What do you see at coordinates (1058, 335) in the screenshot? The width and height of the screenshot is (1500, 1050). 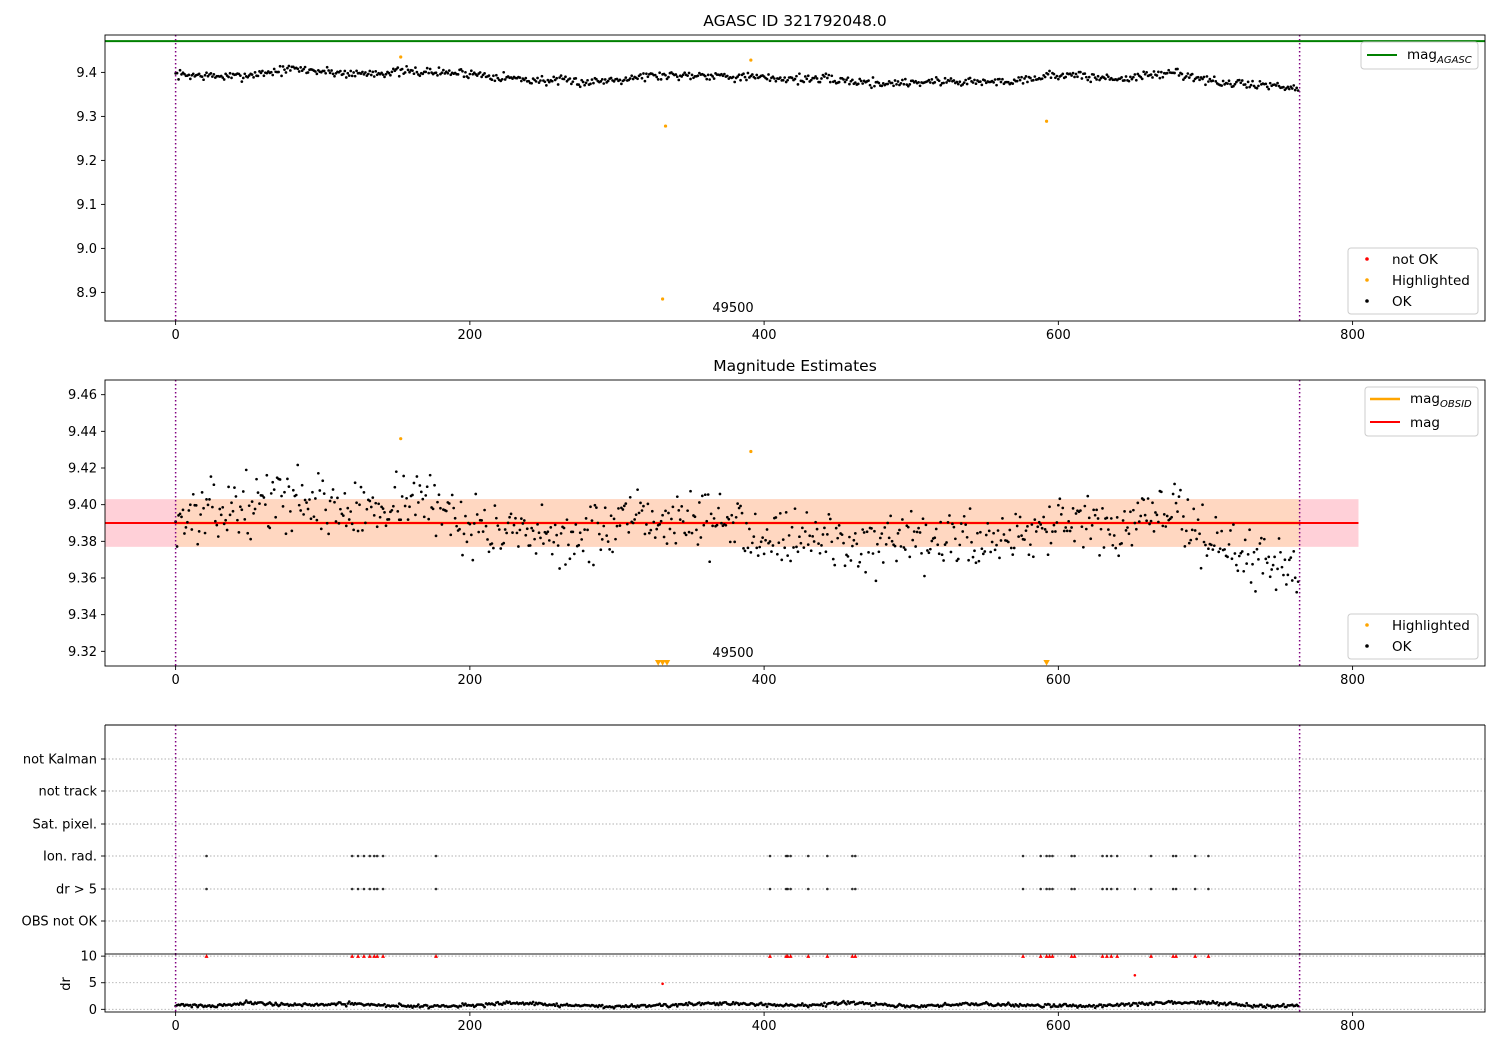 I see `x-tick-label: 600` at bounding box center [1058, 335].